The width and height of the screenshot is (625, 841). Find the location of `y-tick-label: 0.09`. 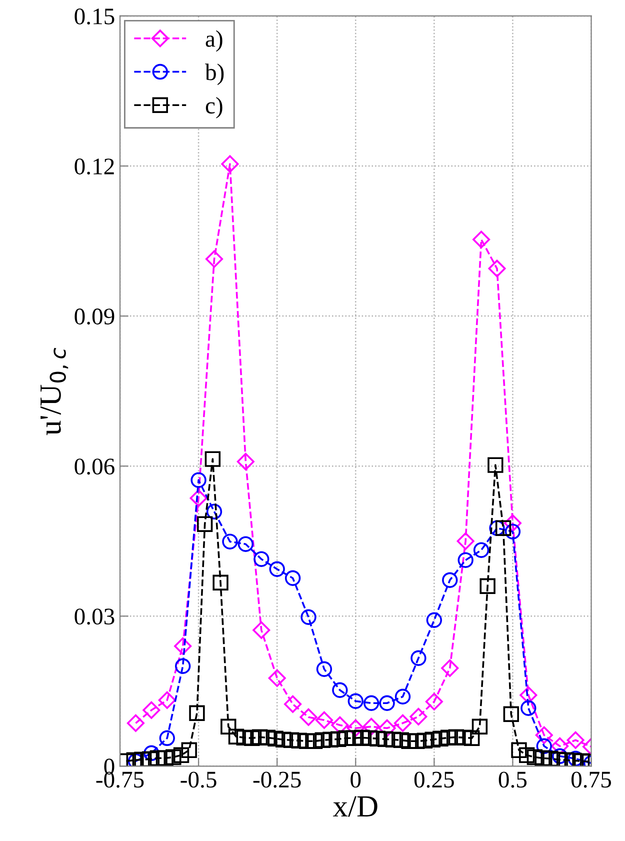

y-tick-label: 0.09 is located at coordinates (94, 316).